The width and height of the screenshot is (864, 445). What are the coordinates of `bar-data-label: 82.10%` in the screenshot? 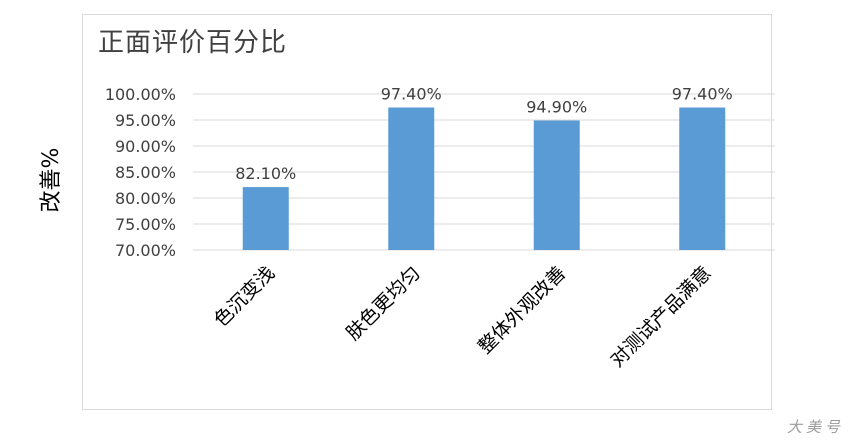 It's located at (265, 173).